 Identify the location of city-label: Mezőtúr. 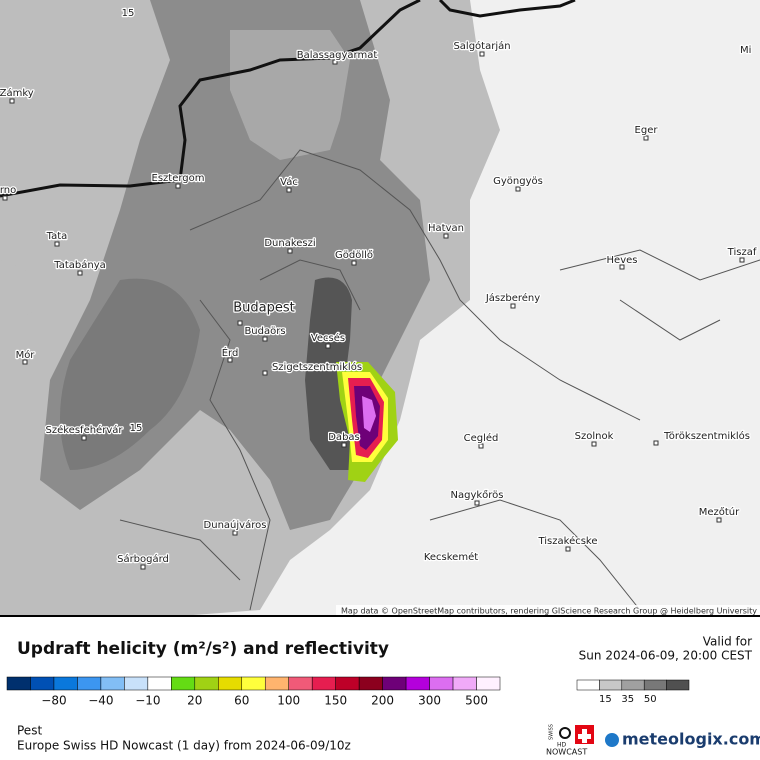
(719, 512).